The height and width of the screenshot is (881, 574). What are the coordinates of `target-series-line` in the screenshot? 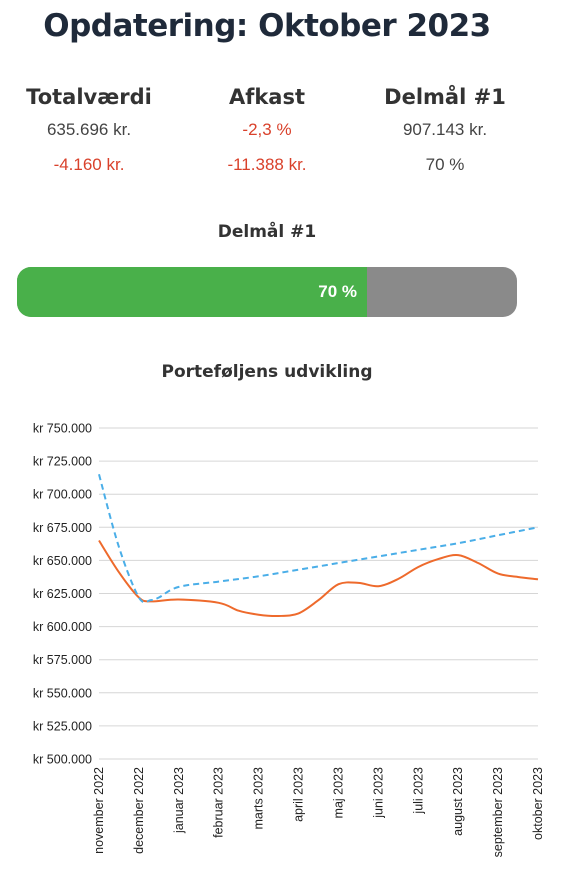 It's located at (318, 539).